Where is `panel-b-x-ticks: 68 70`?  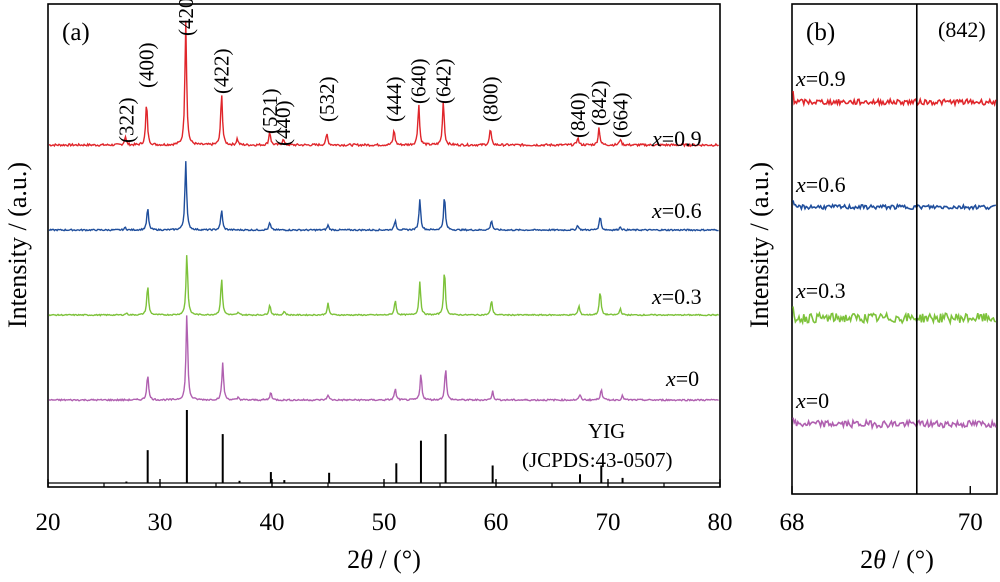
panel-b-x-ticks: 68 70 is located at coordinates (881, 511).